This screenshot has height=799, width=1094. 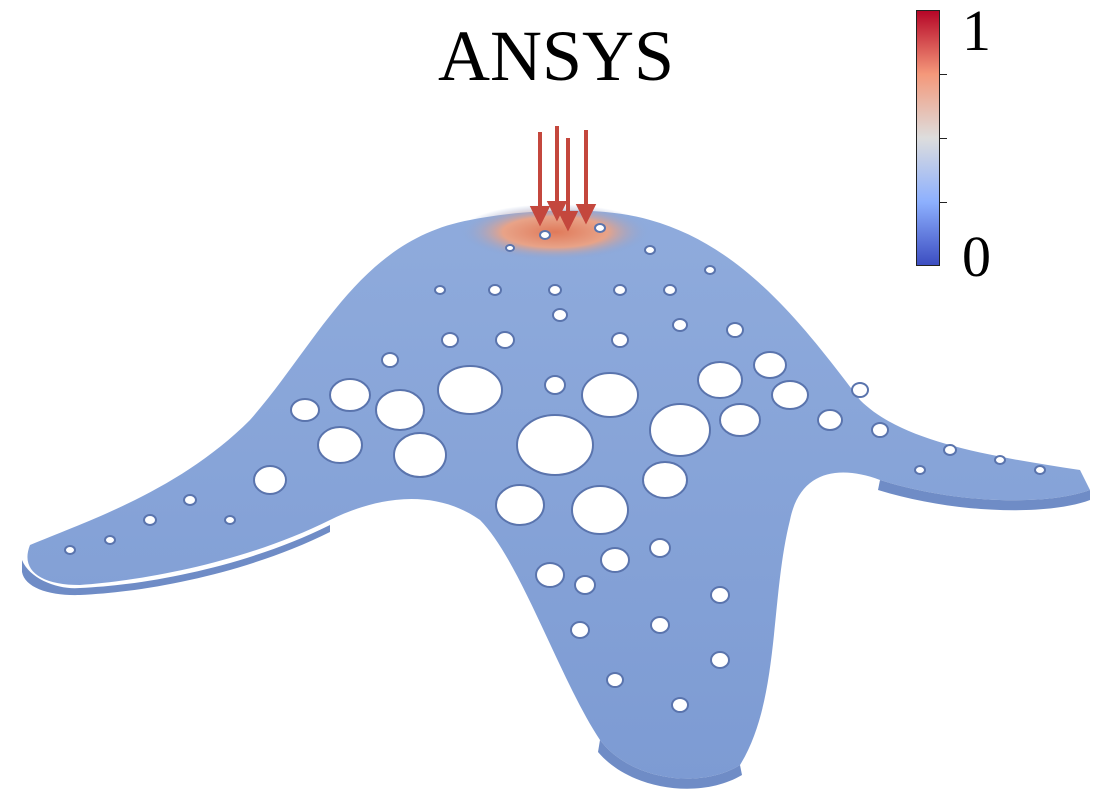 I want to click on shell-edge-front, so click(x=670, y=764).